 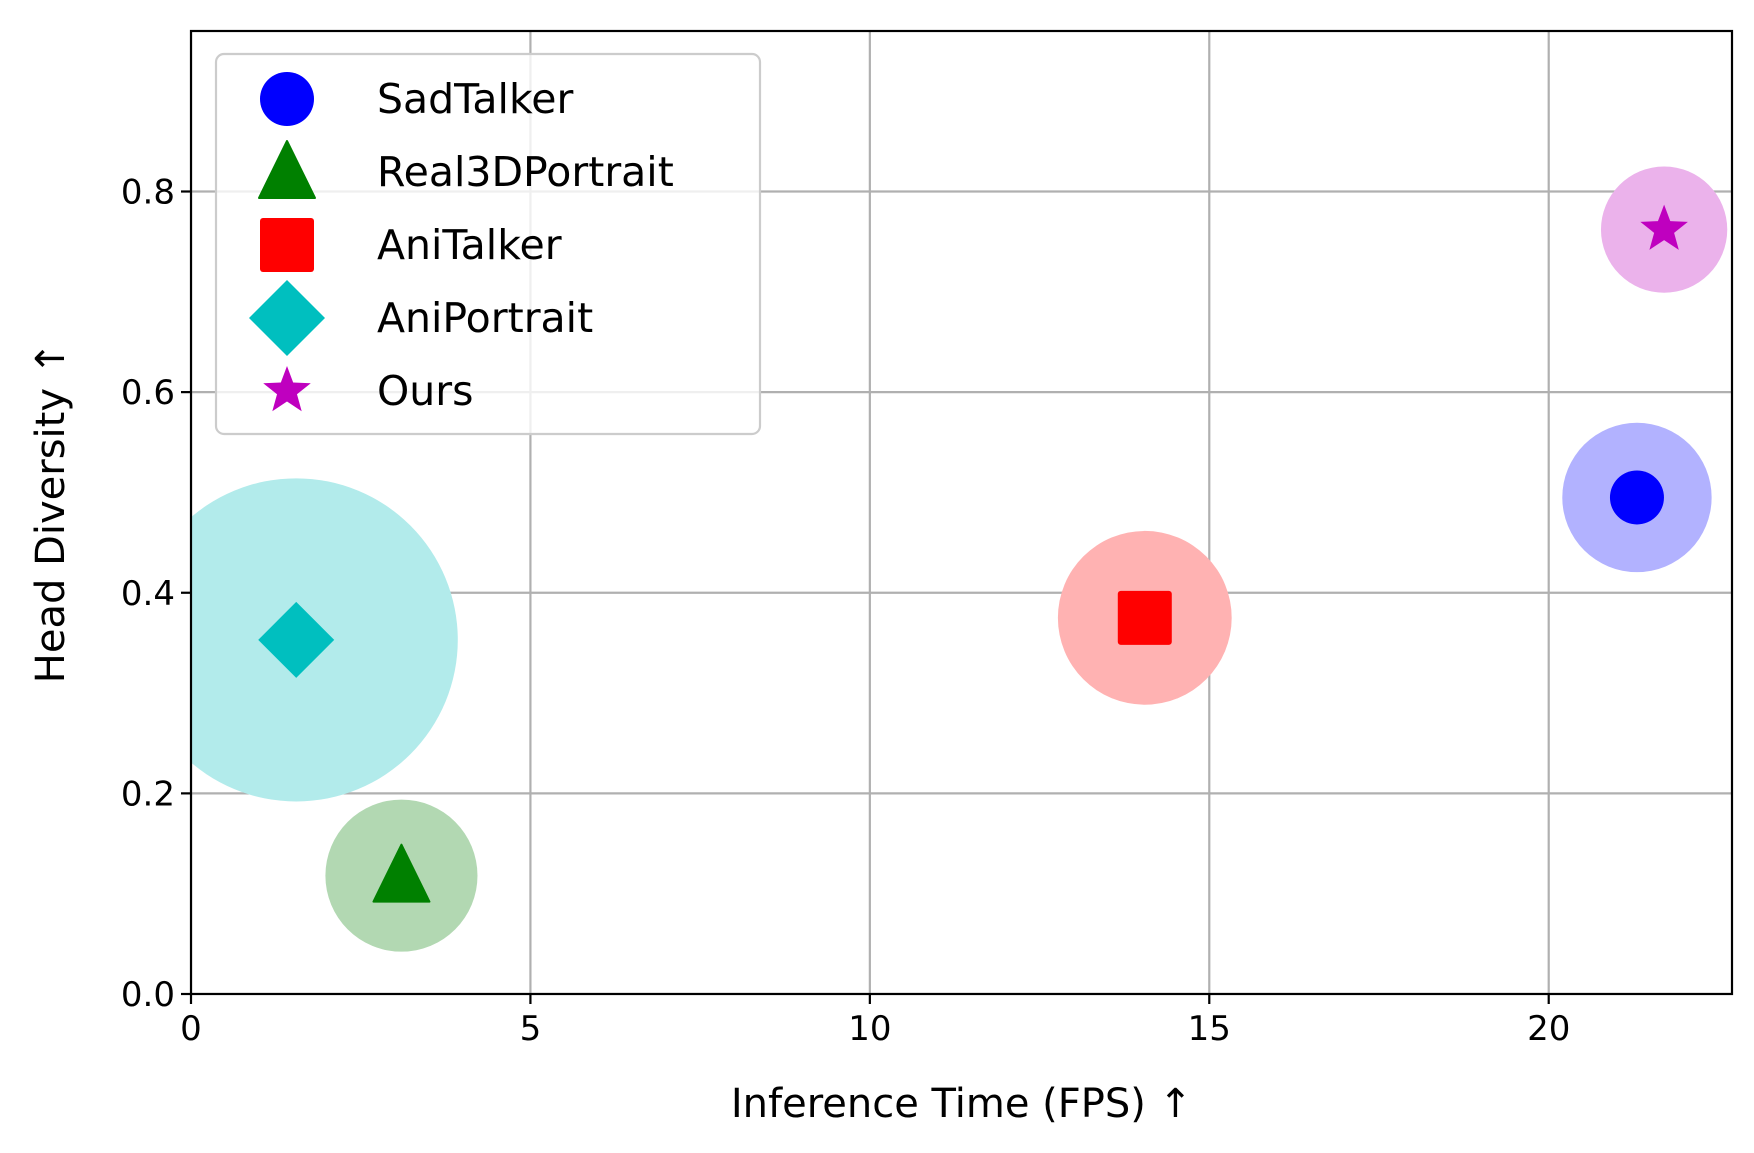 What do you see at coordinates (425, 391) in the screenshot?
I see `legend-label-ours: Ours` at bounding box center [425, 391].